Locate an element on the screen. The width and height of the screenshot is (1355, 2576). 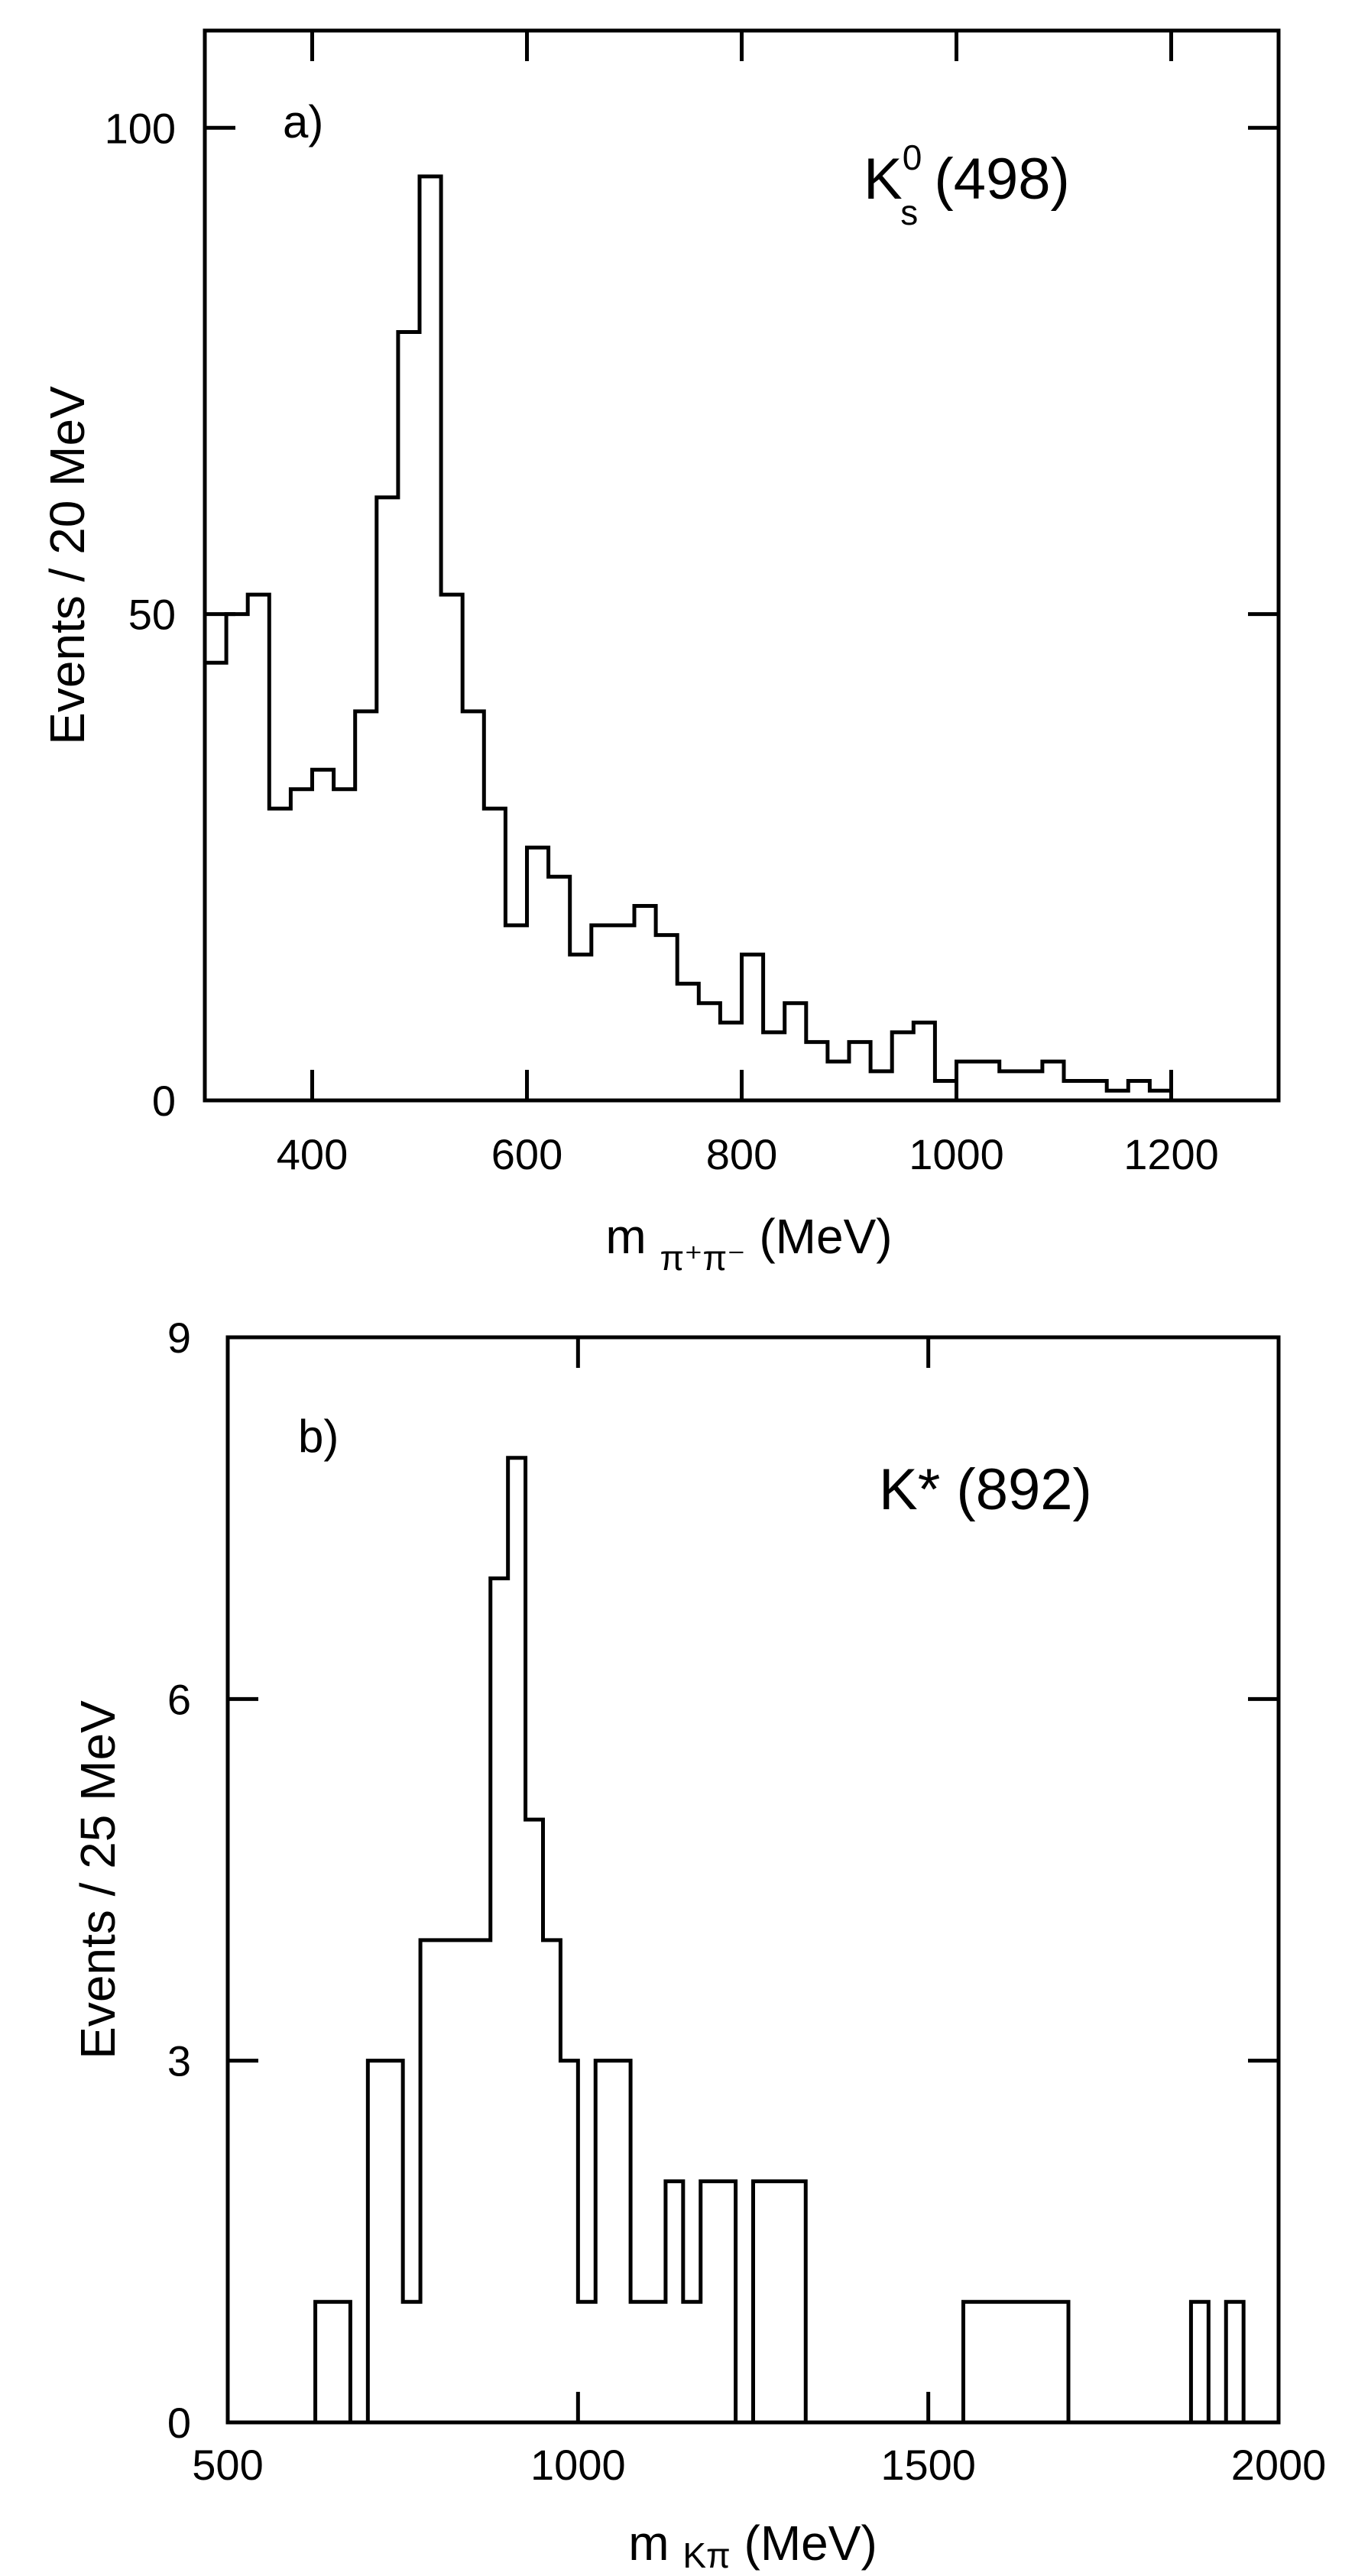
y-tick-label: 9 is located at coordinates (179, 1338).